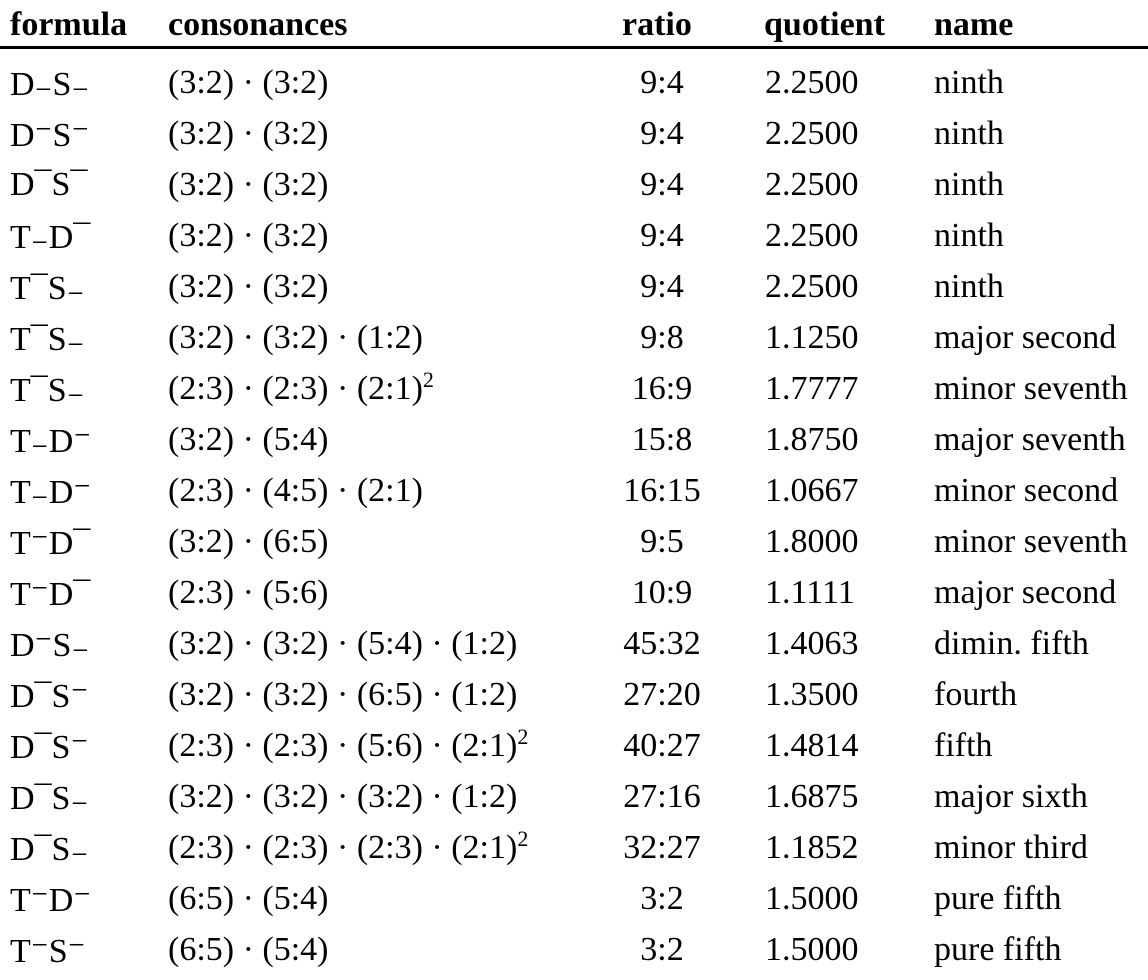  I want to click on table-row: D¯S¯ (3:2) · (3:2) 9:4 2.2500 ninth, so click(574, 187).